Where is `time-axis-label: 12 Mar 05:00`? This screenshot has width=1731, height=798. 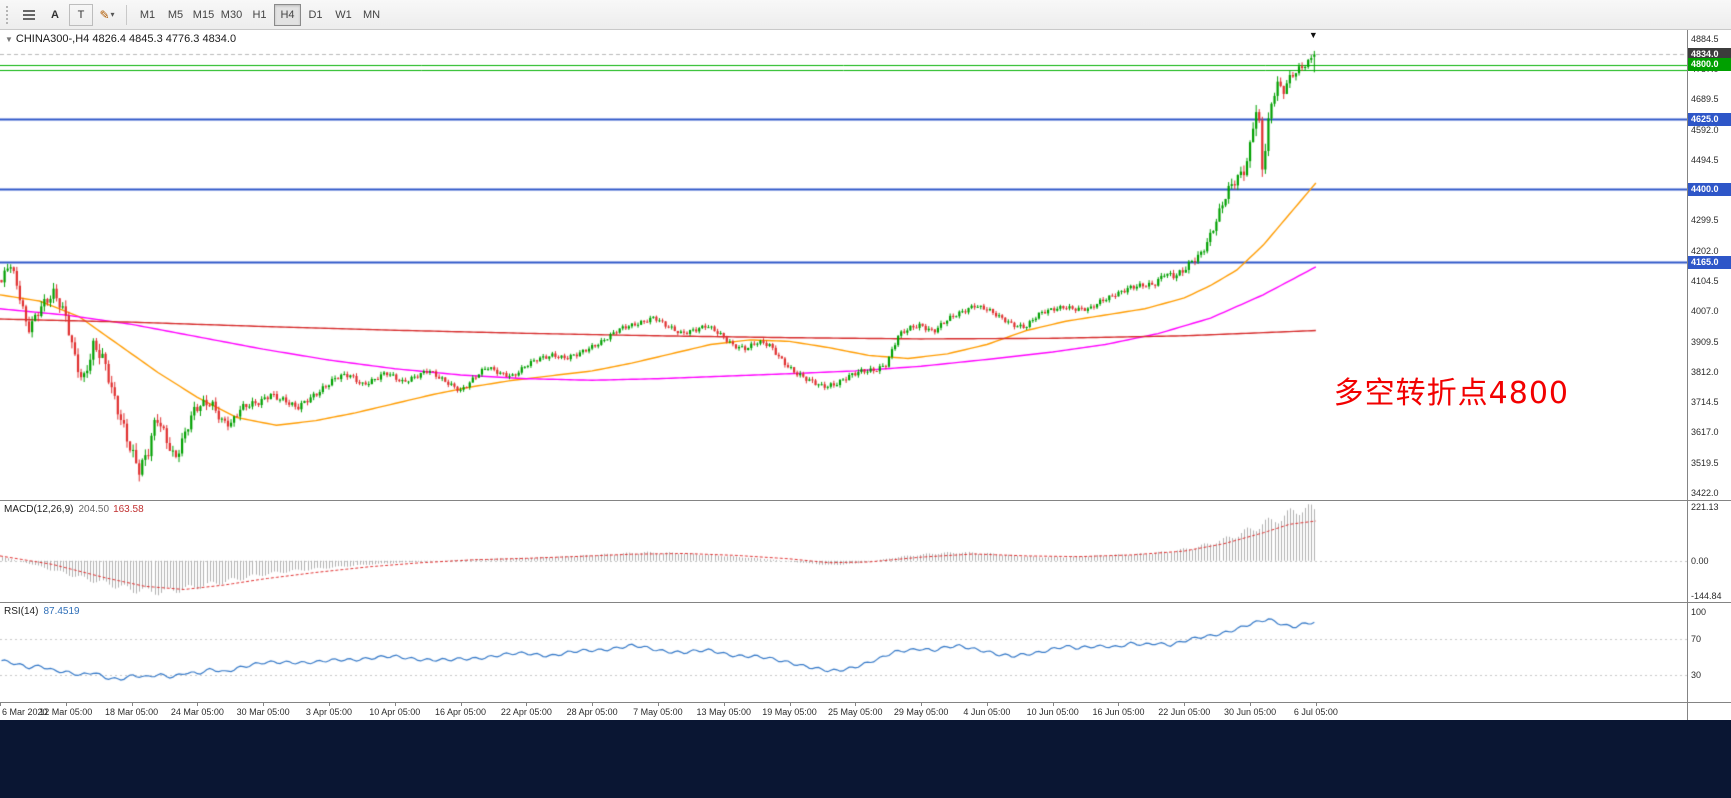 time-axis-label: 12 Mar 05:00 is located at coordinates (66, 712).